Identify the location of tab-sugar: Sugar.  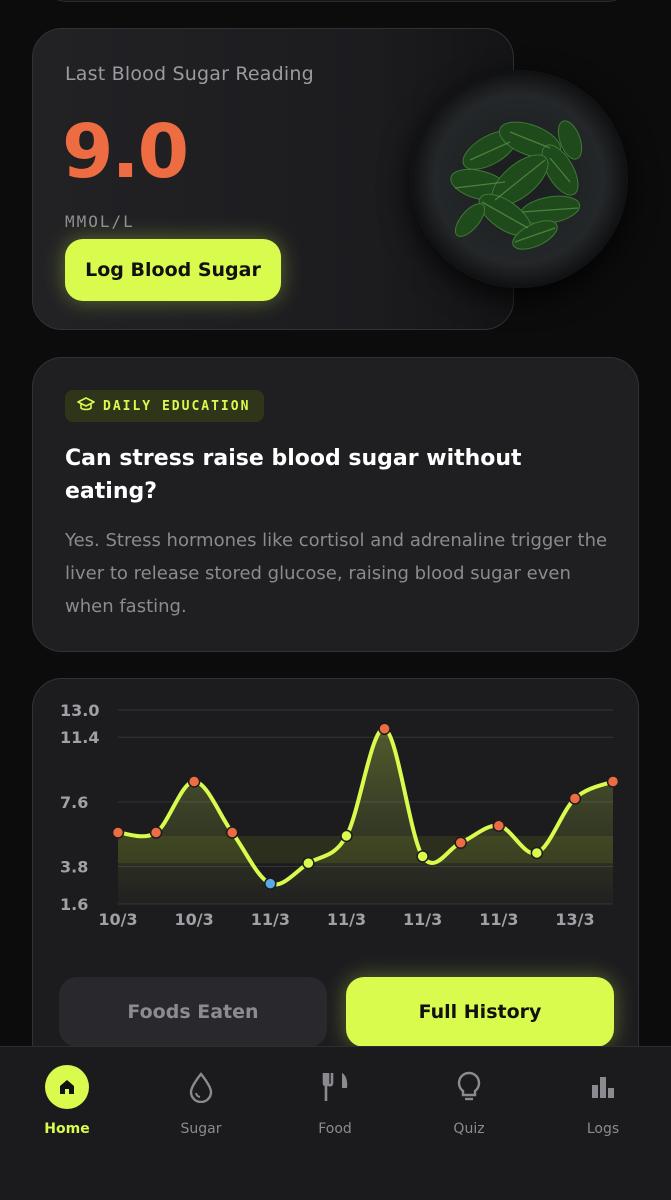
(201, 1102).